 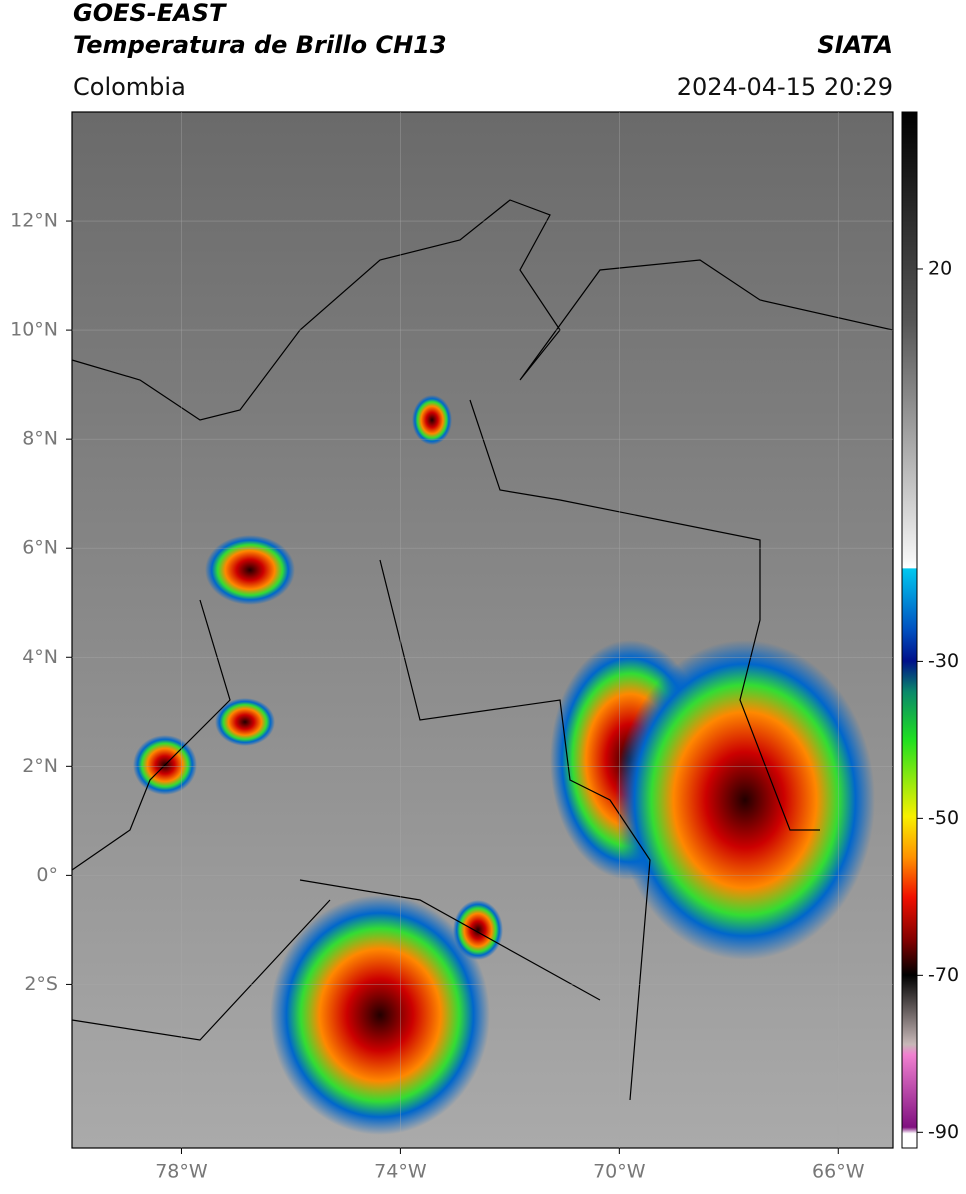 What do you see at coordinates (909, 630) in the screenshot?
I see `colorbar` at bounding box center [909, 630].